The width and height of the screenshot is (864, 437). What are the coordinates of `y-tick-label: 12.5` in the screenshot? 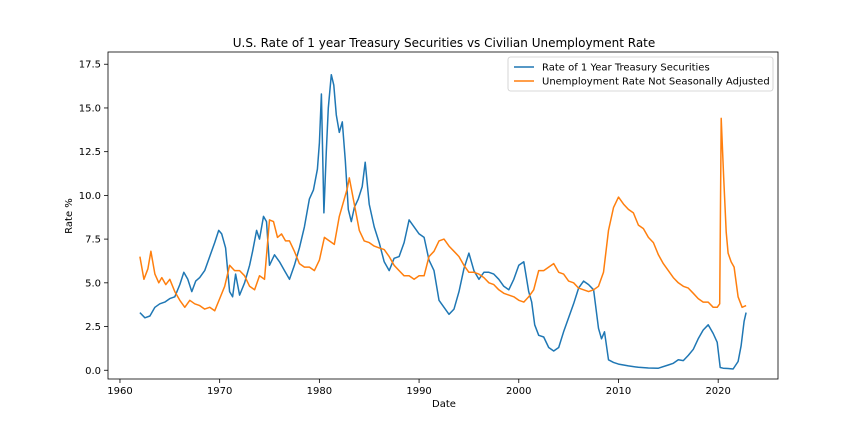 It's located at (90, 152).